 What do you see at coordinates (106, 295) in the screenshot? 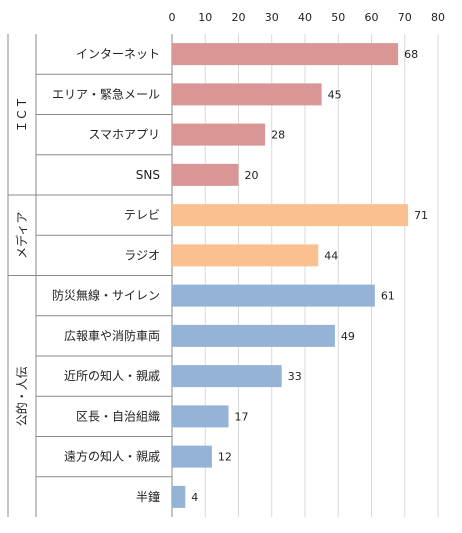
I see `category-label: 防災無線・サイレン` at bounding box center [106, 295].